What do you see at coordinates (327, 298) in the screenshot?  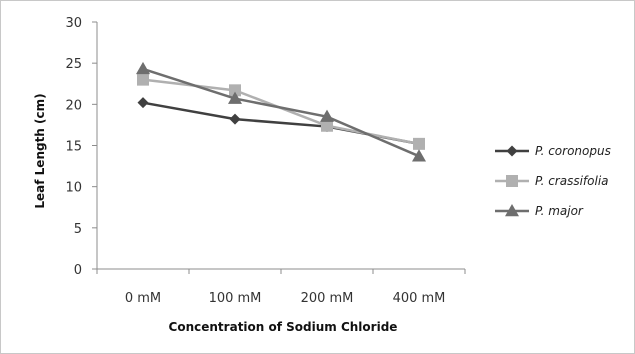 I see `x-tick-label: 200 mM` at bounding box center [327, 298].